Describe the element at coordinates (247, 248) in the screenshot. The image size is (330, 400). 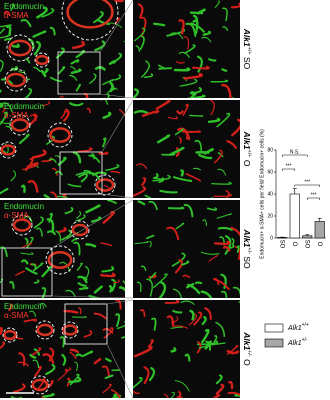
I see `row-label: Alk1+/- SO` at that location.